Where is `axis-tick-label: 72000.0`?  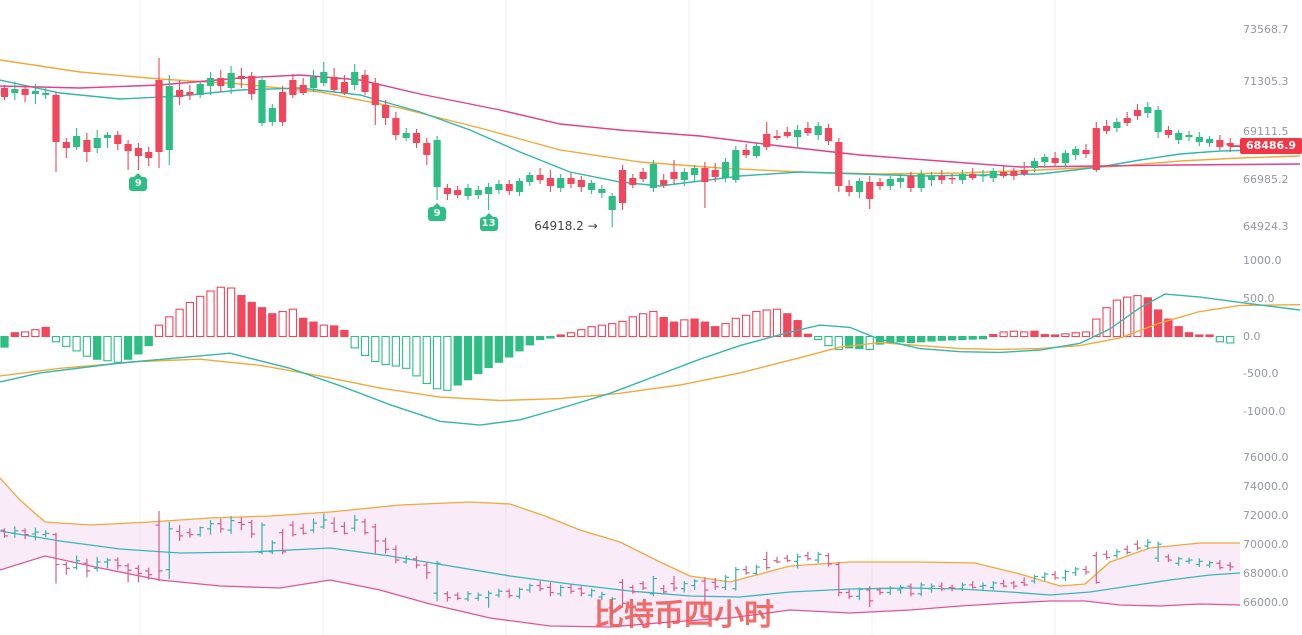 axis-tick-label: 72000.0 is located at coordinates (1266, 515).